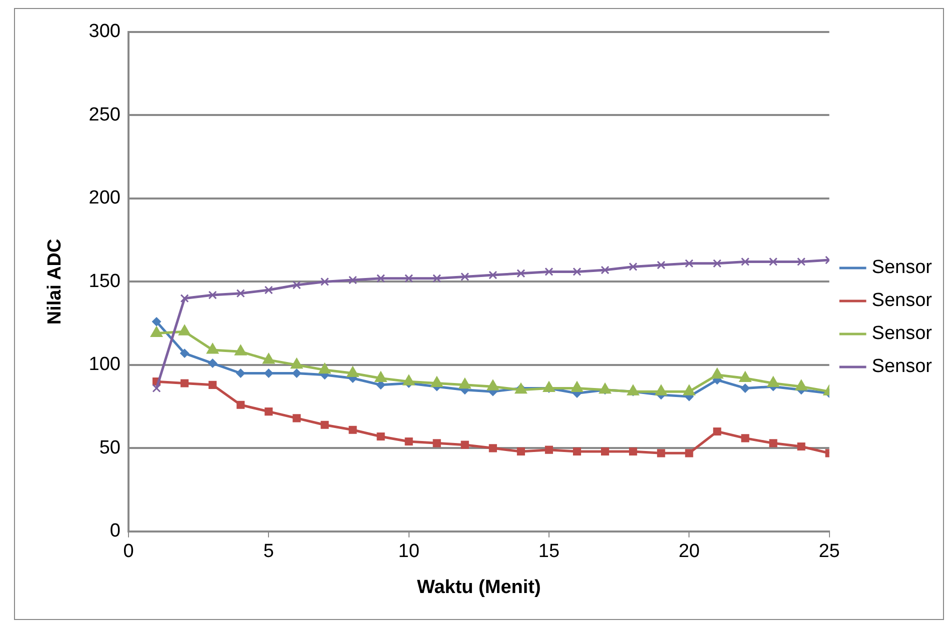 This screenshot has width=952, height=628. I want to click on y-tick-label: 0, so click(115, 531).